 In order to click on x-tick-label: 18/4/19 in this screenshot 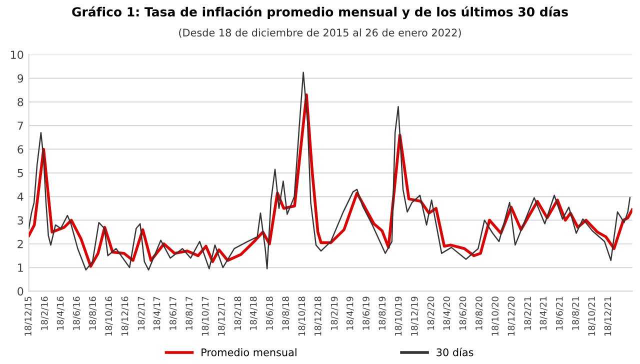, I will do `click(350, 313)`.